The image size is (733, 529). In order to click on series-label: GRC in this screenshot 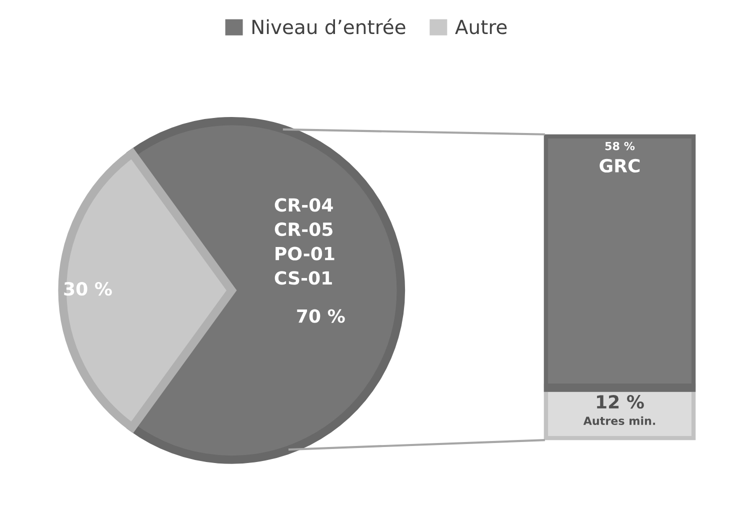, I will do `click(620, 165)`.